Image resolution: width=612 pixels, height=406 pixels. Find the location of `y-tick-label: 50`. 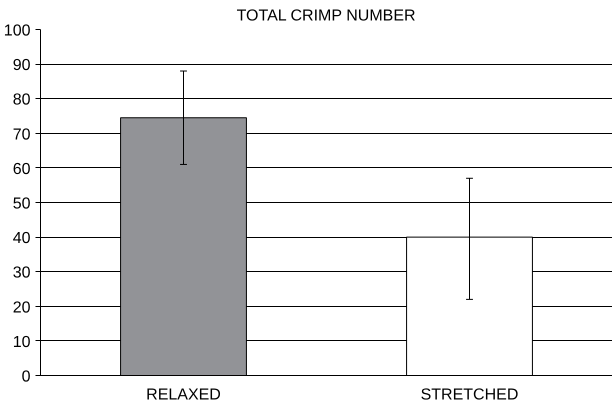

y-tick-label: 50 is located at coordinates (21, 204).